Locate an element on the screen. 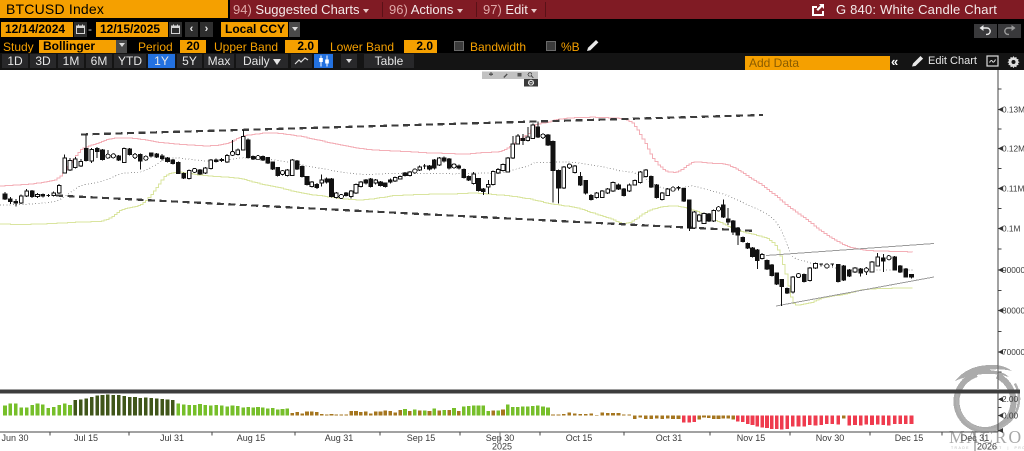 This screenshot has height=451, width=1024. svg-text: 90000 is located at coordinates (1013, 270).